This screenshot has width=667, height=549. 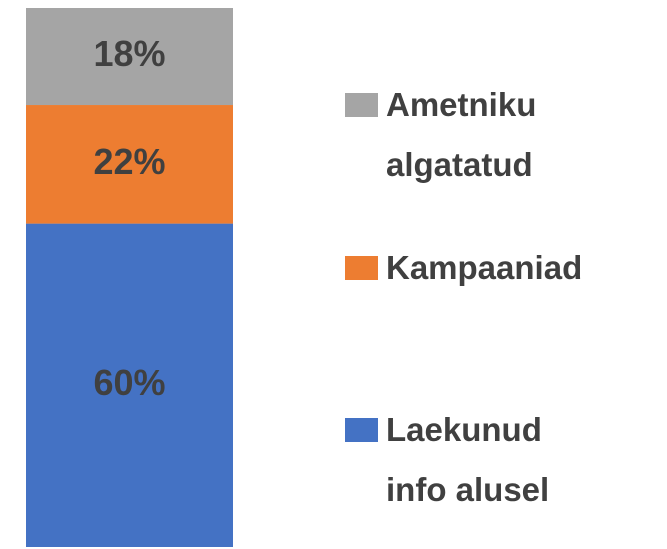 What do you see at coordinates (461, 134) in the screenshot?
I see `legend-label: Ametniku algatatud` at bounding box center [461, 134].